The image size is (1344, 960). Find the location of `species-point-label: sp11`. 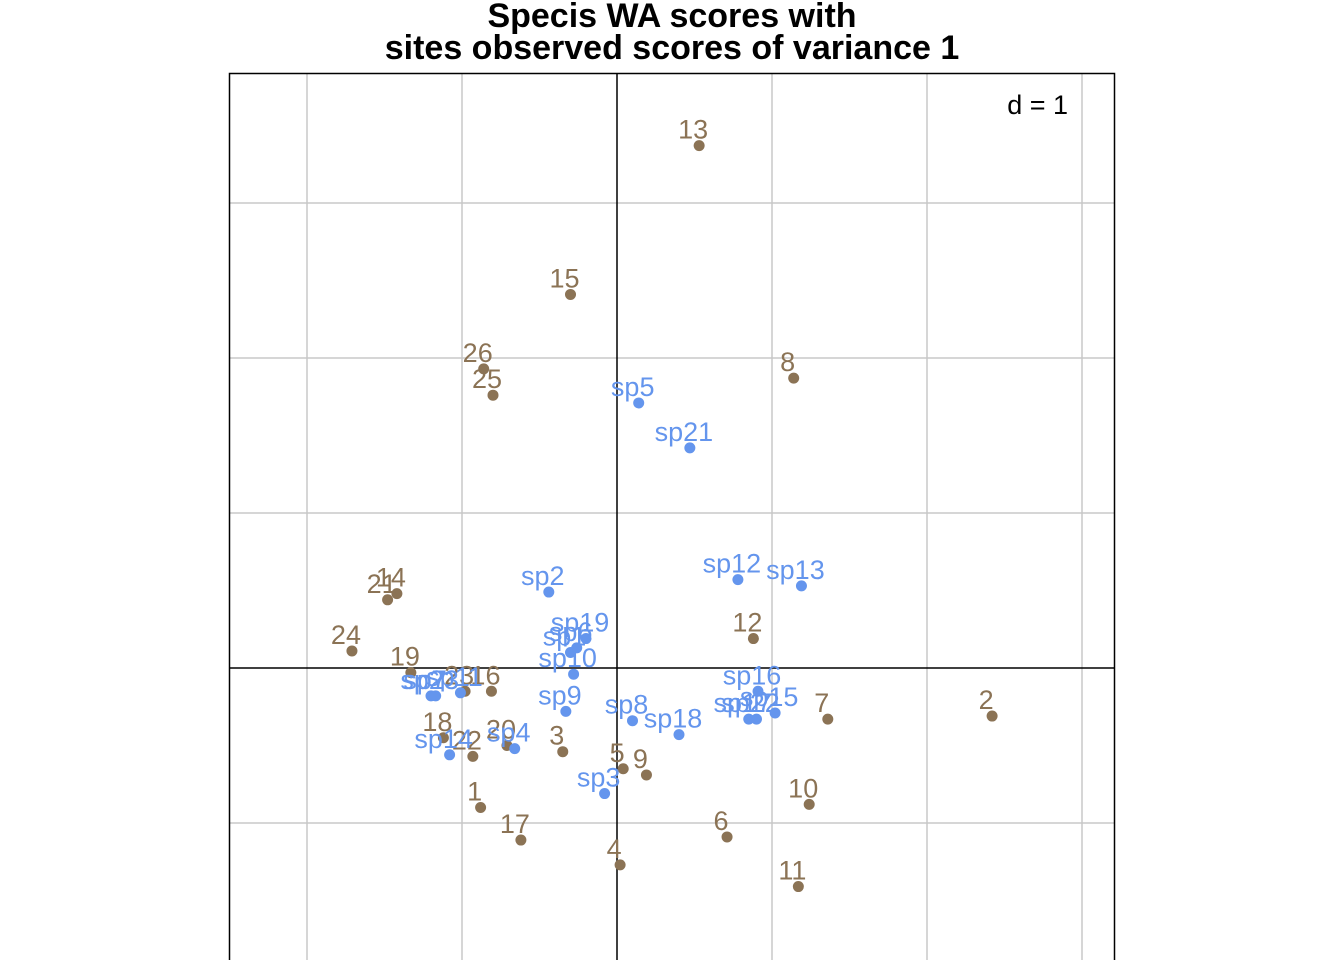

species-point-label: sp11 is located at coordinates (454, 677).